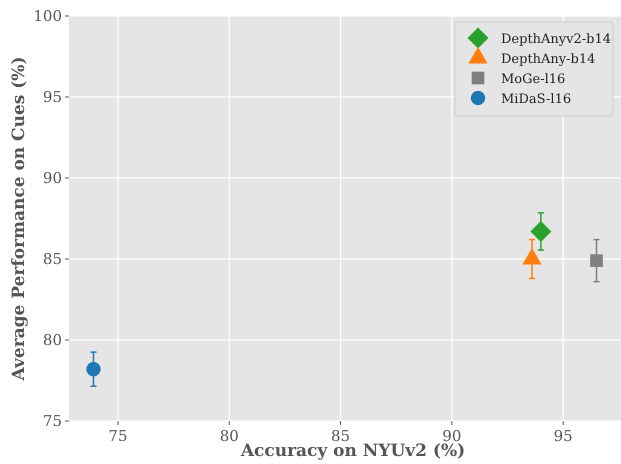  I want to click on y-axis-title: Average Performance on Cues (%), so click(19, 219).